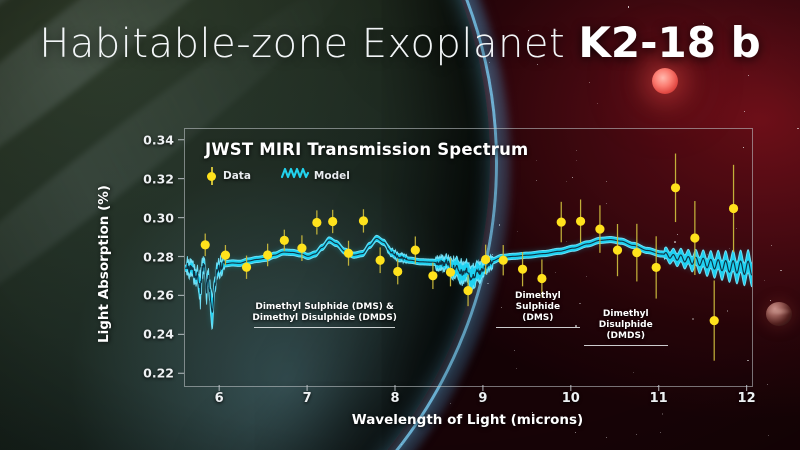  I want to click on x-tick-label: 8, so click(395, 398).